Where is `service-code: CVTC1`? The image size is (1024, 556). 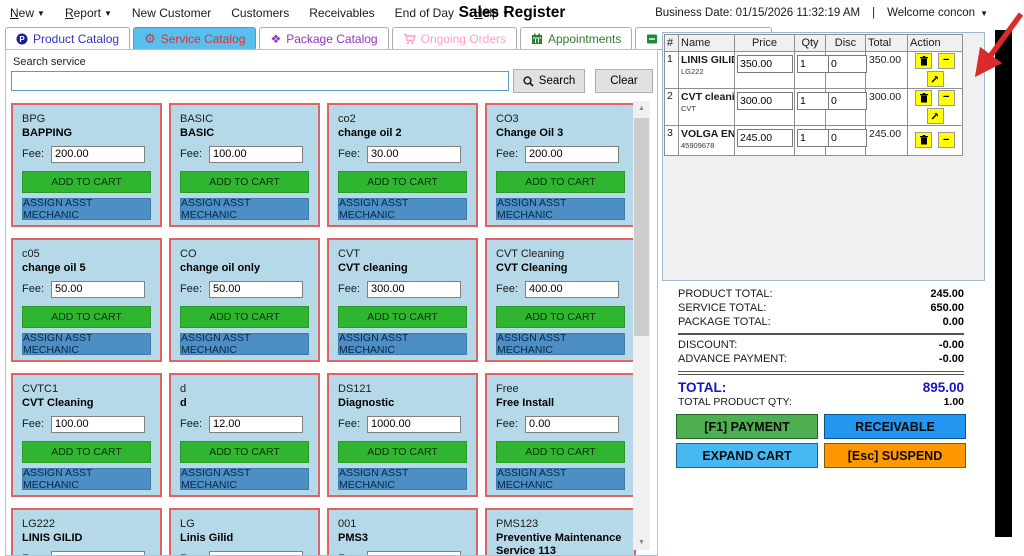 service-code: CVTC1 is located at coordinates (40, 389).